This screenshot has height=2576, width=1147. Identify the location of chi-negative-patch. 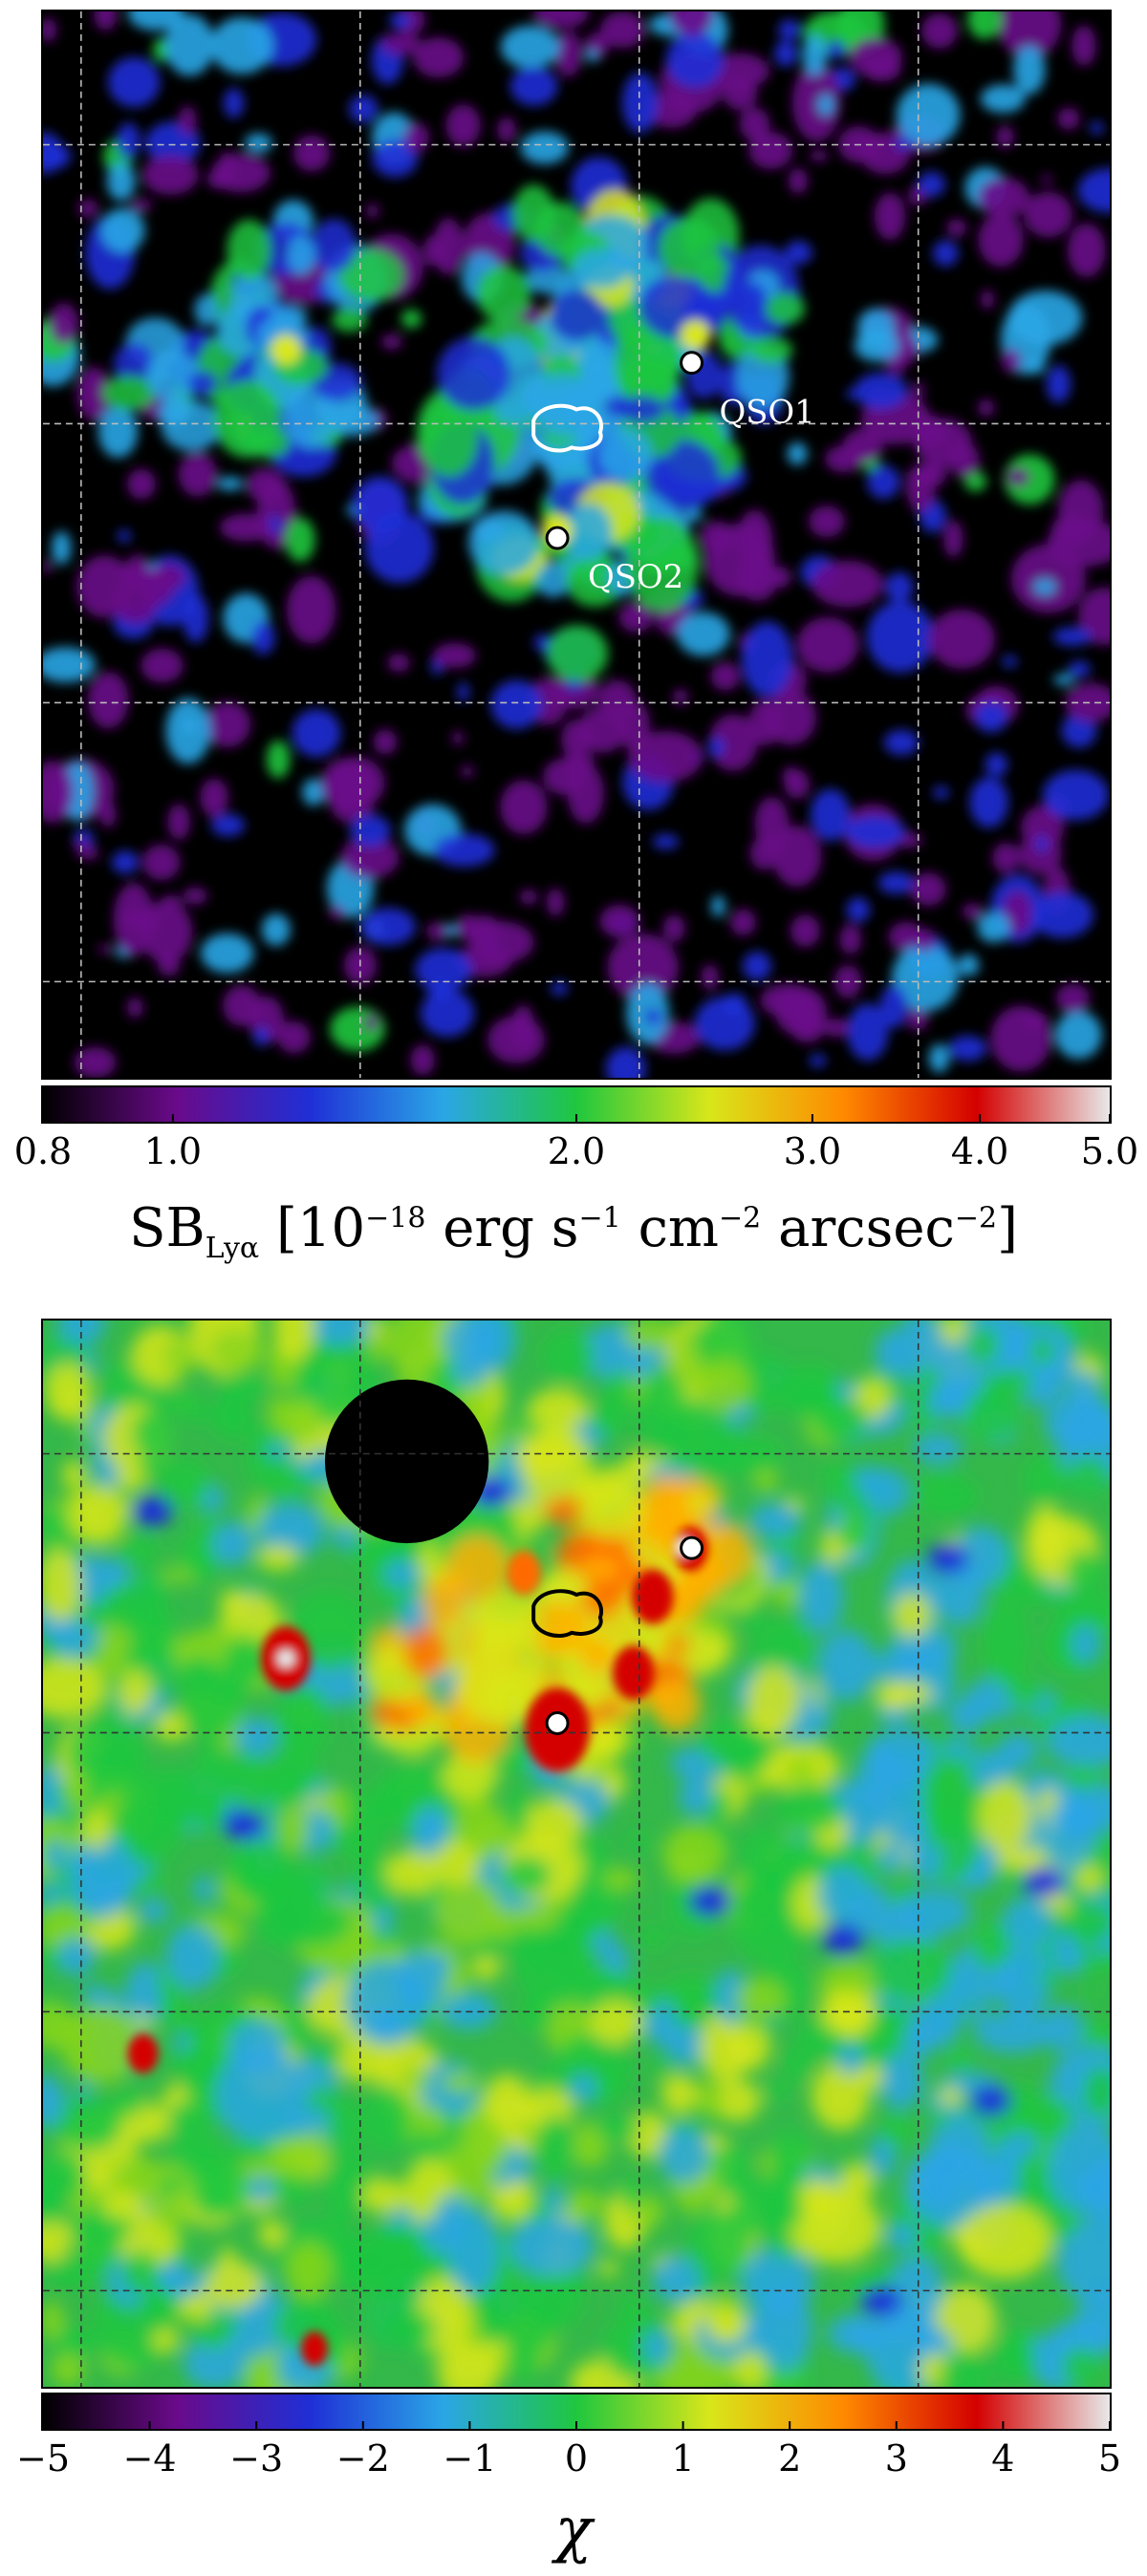
(880, 2301).